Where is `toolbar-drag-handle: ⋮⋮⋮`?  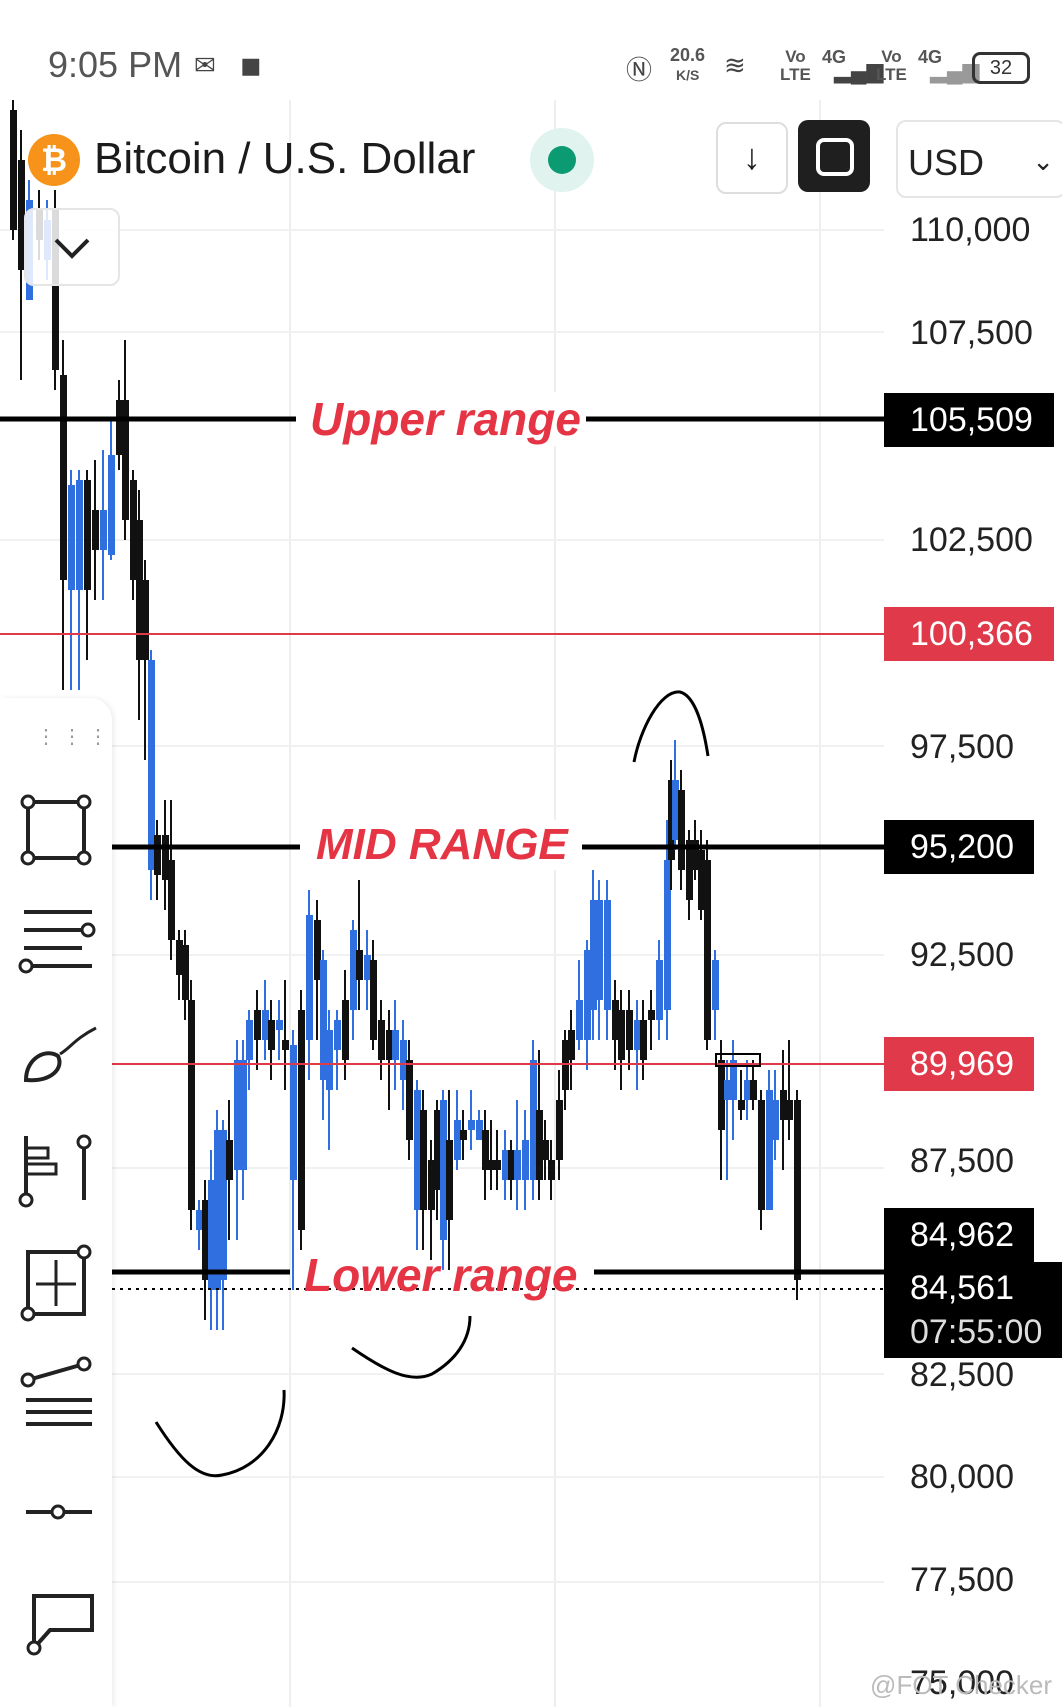 toolbar-drag-handle: ⋮⋮⋮ is located at coordinates (75, 737).